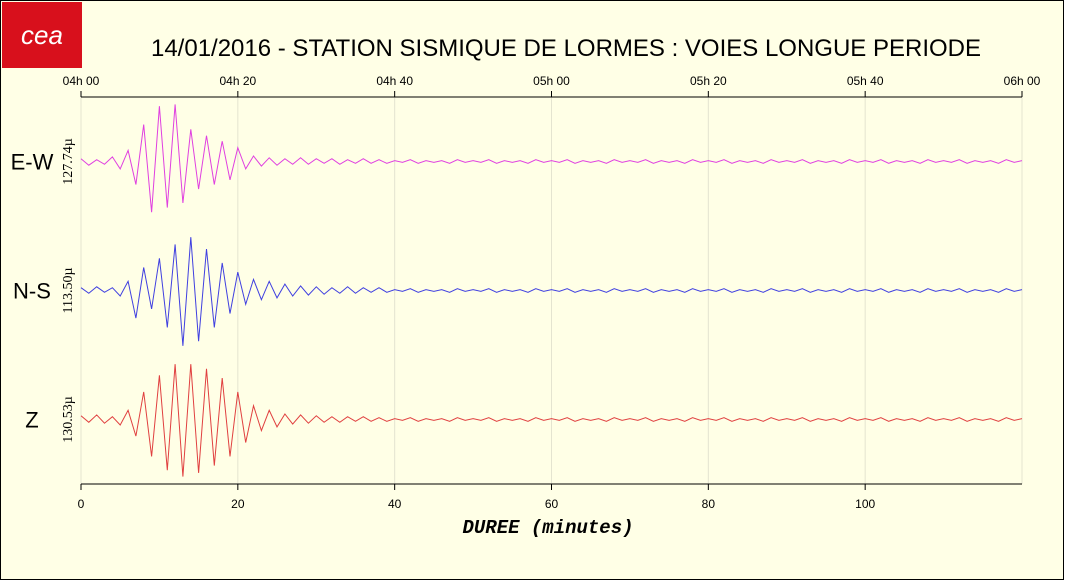 This screenshot has height=581, width=1065. I want to click on logo: cea, so click(42, 35).